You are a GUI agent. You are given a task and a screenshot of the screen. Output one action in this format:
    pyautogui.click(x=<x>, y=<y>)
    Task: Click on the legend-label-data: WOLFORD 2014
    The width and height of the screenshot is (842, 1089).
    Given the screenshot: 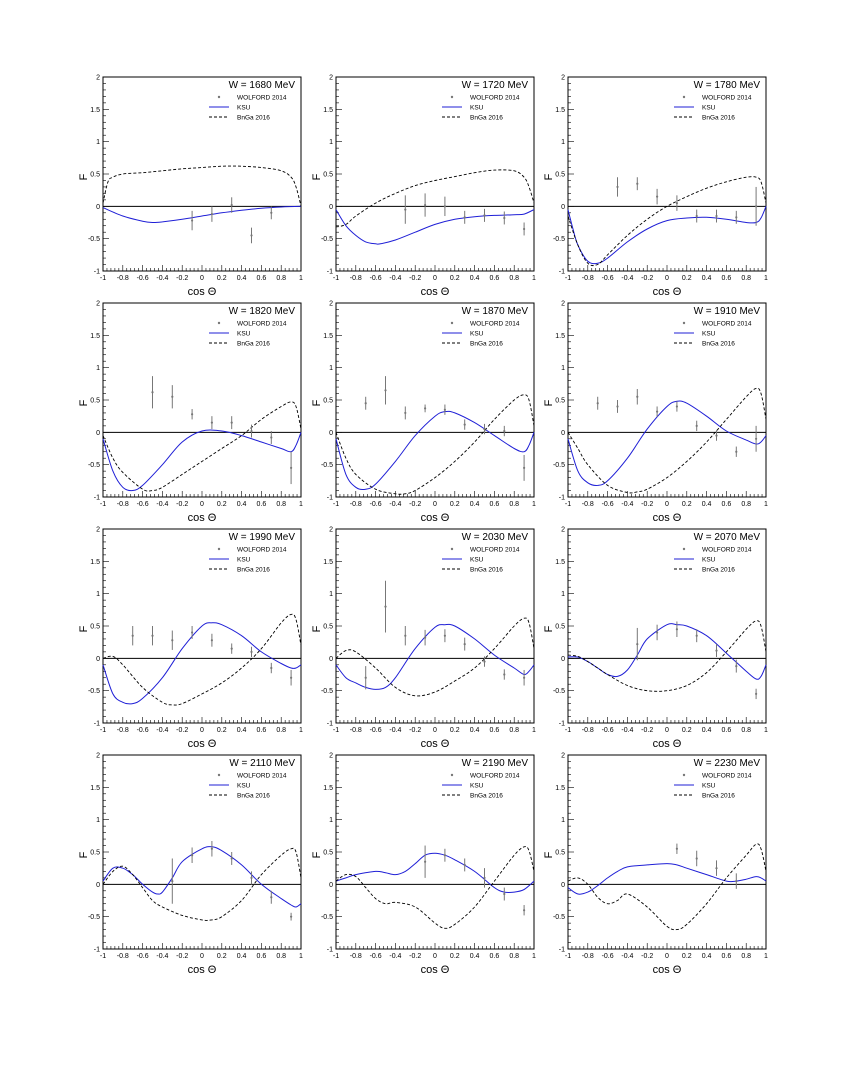 What is the action you would take?
    pyautogui.click(x=262, y=550)
    